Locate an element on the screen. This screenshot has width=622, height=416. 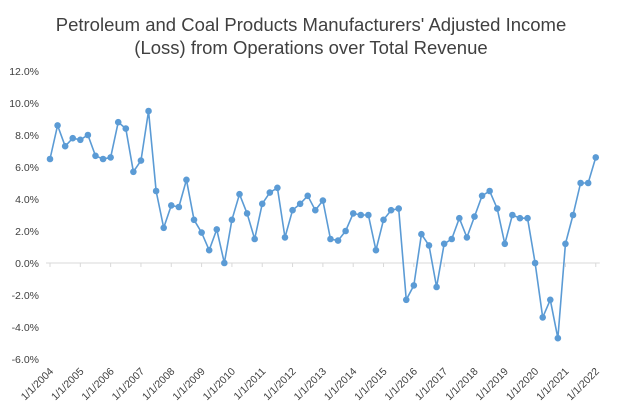
x-tick-label: 1/1/2022 is located at coordinates (582, 384).